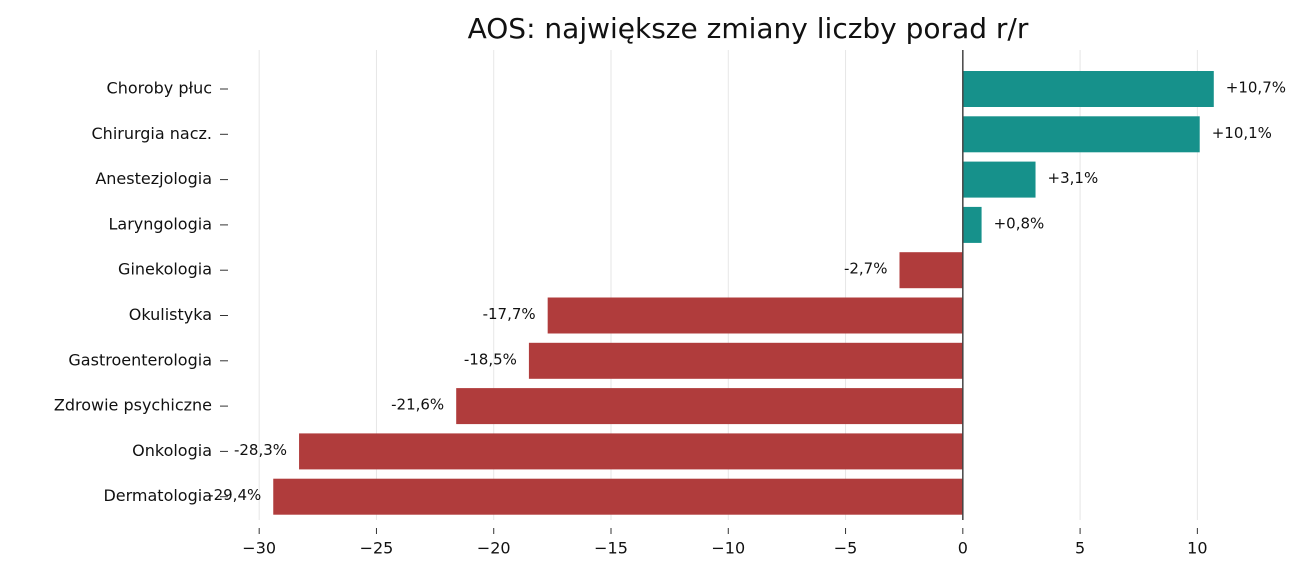 The image size is (1299, 565). I want to click on x-tick-label: −10, so click(728, 548).